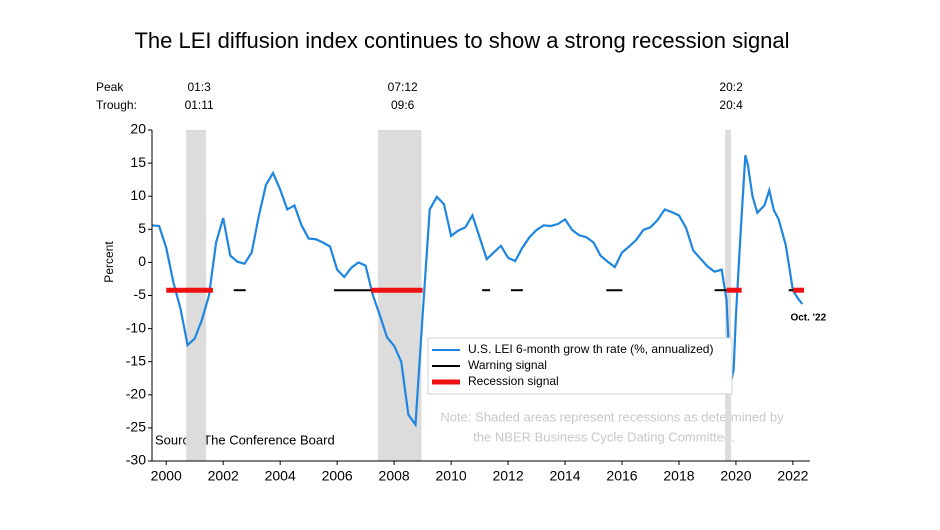  What do you see at coordinates (136, 394) in the screenshot?
I see `y-tick-label: -20` at bounding box center [136, 394].